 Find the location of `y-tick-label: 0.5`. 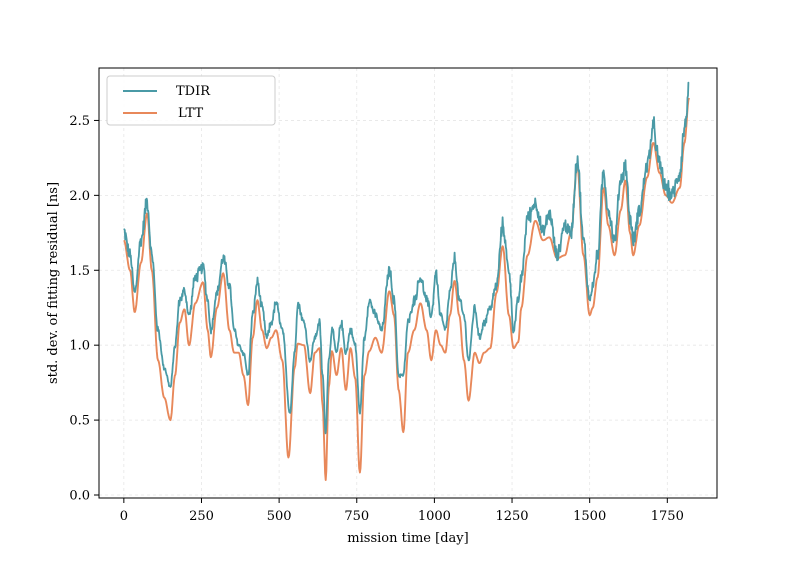

y-tick-label: 0.5 is located at coordinates (79, 421).